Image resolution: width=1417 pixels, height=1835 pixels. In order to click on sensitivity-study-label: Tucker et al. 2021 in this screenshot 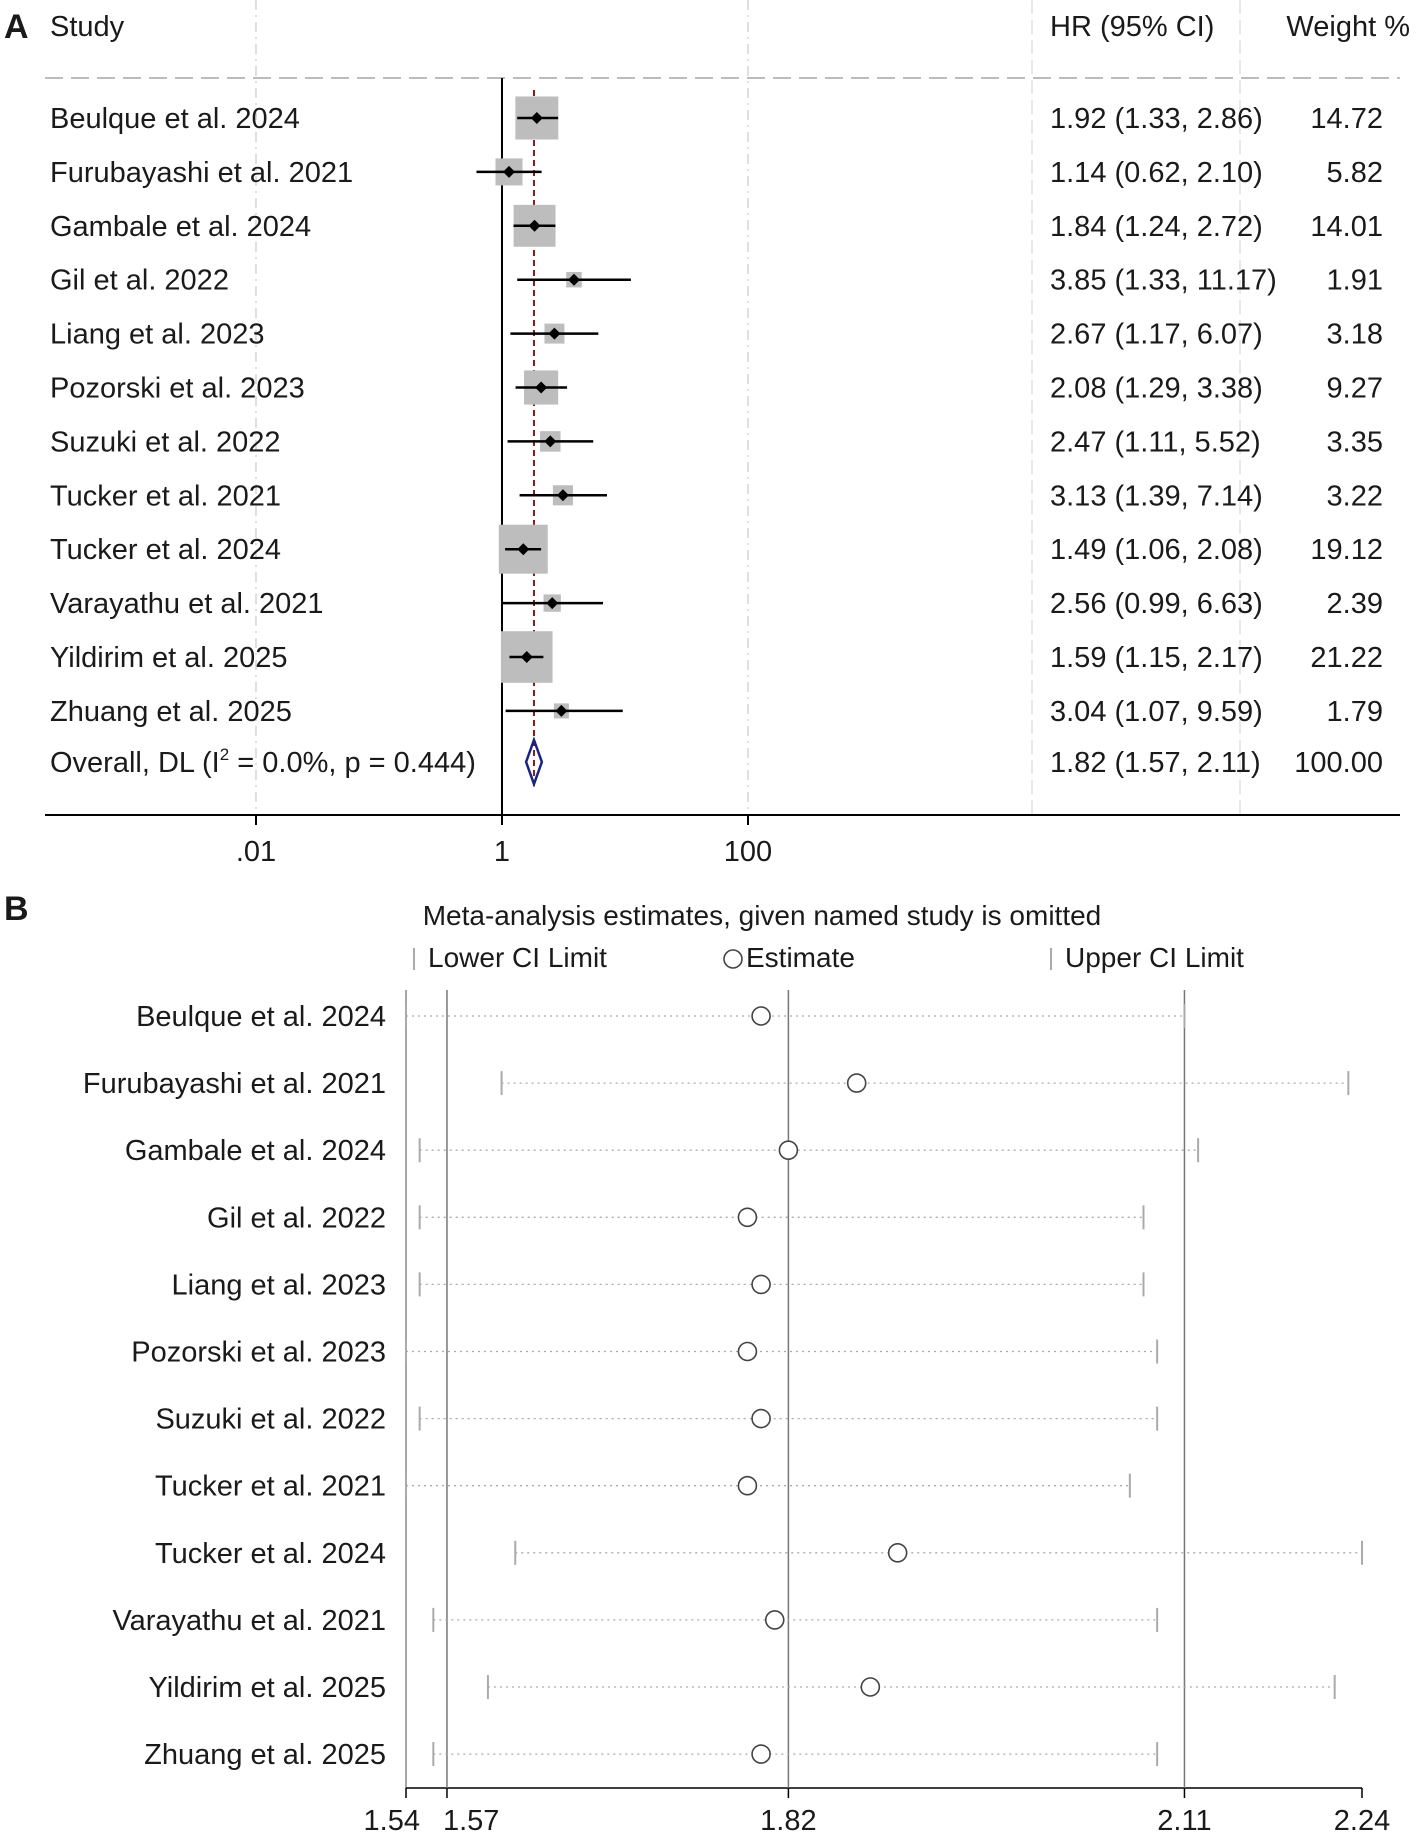, I will do `click(270, 1487)`.